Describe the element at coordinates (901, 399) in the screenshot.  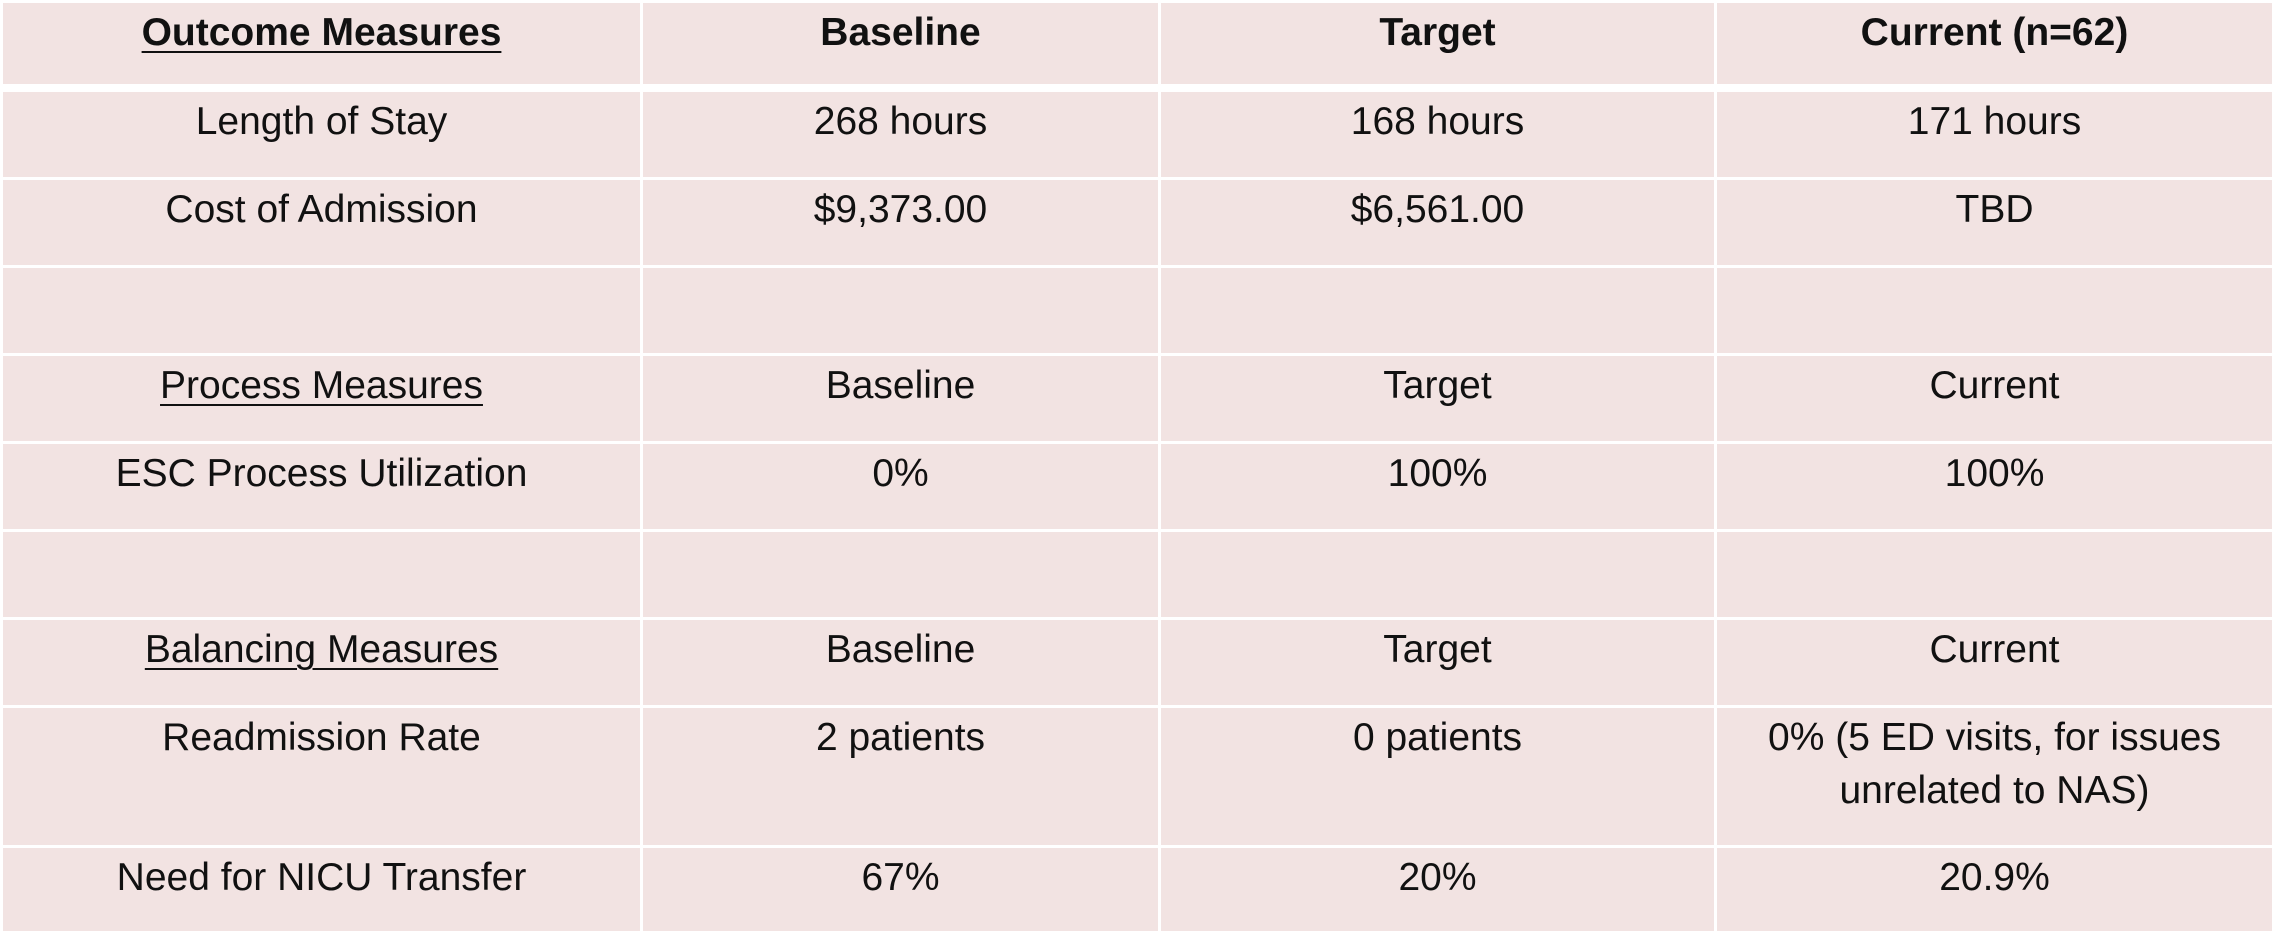
I see `process-baseline-header: Baseline` at that location.